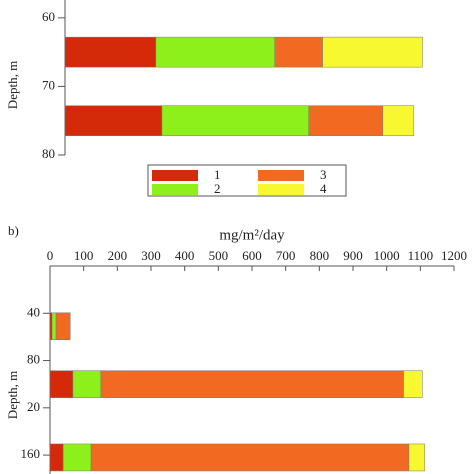  Describe the element at coordinates (247, 180) in the screenshot. I see `legend-box` at that location.